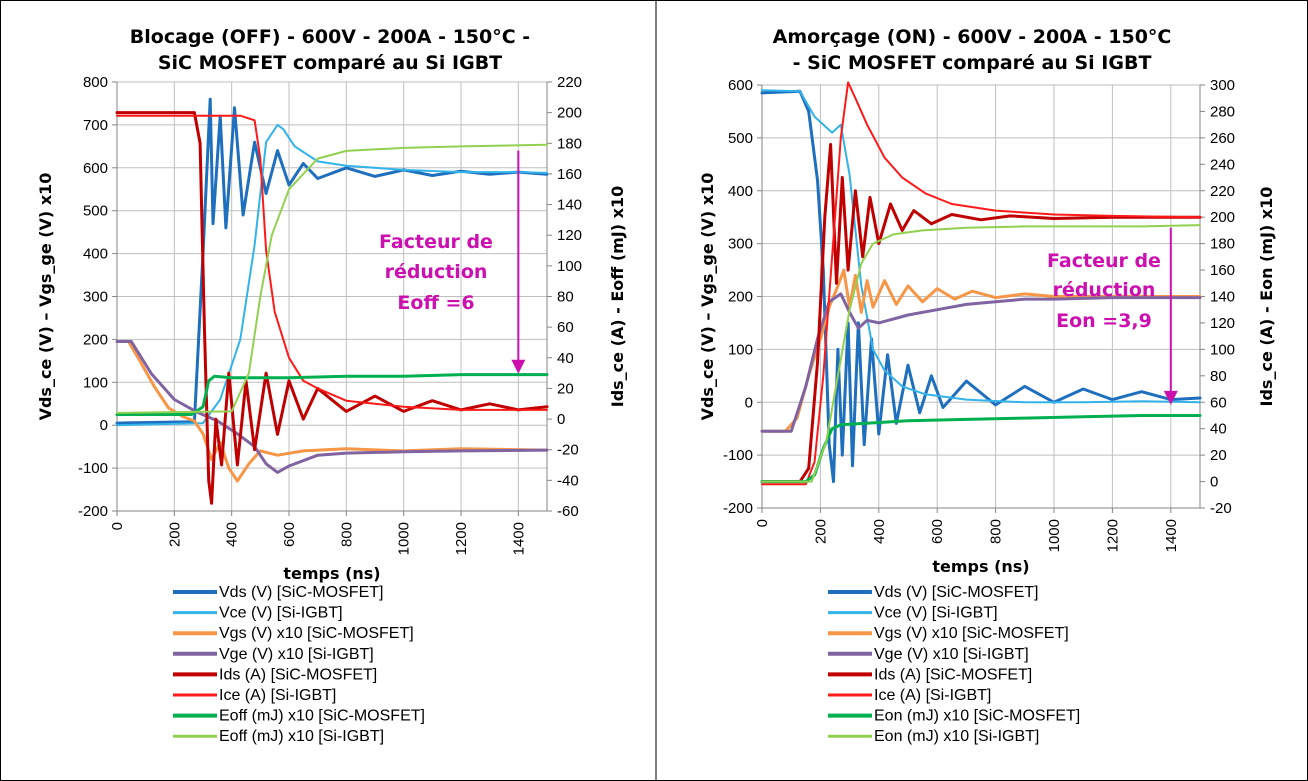 This screenshot has width=1308, height=781. I want to click on y-tick-label: 500, so click(95, 211).